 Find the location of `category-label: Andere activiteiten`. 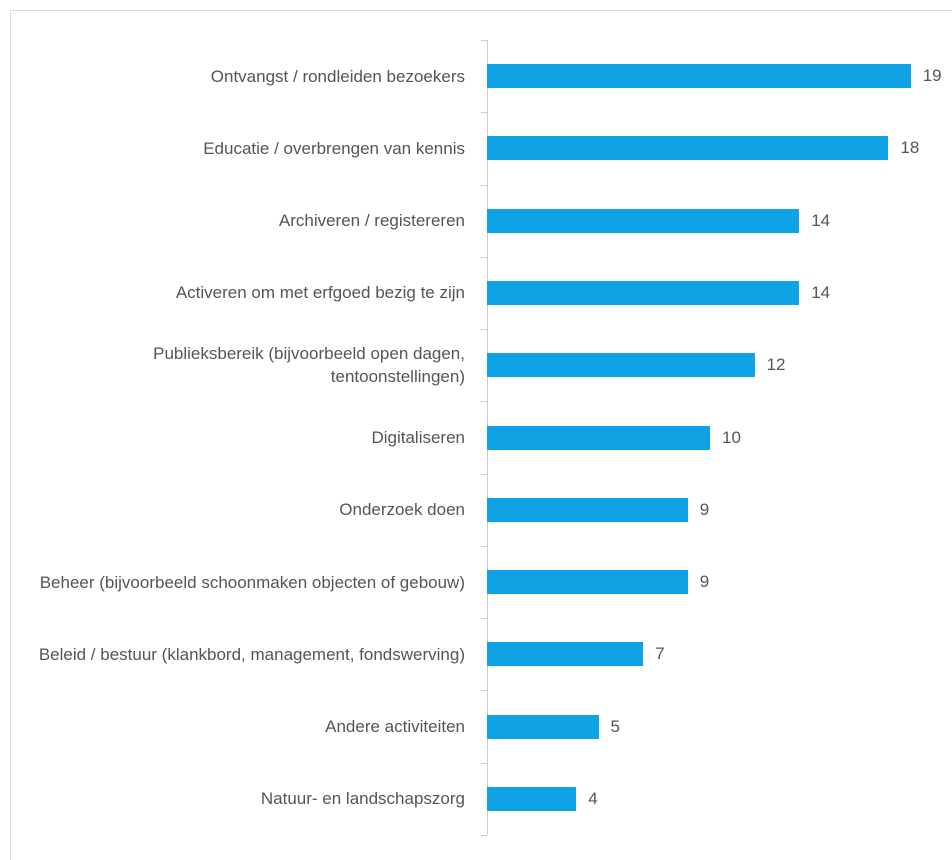

category-label: Andere activiteiten is located at coordinates (395, 727).